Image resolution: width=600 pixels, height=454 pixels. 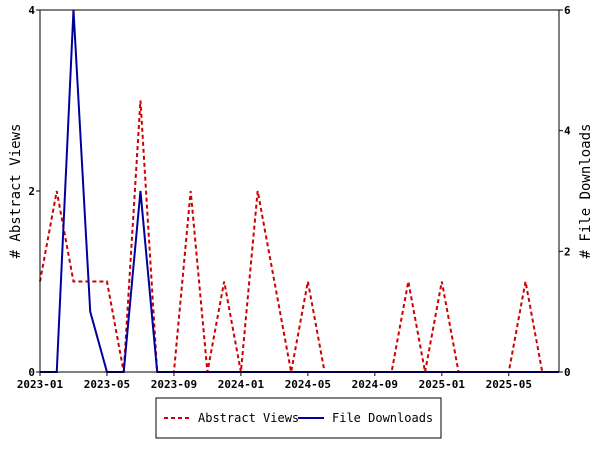 I want to click on y-right-tick-label: 0, so click(x=567, y=372).